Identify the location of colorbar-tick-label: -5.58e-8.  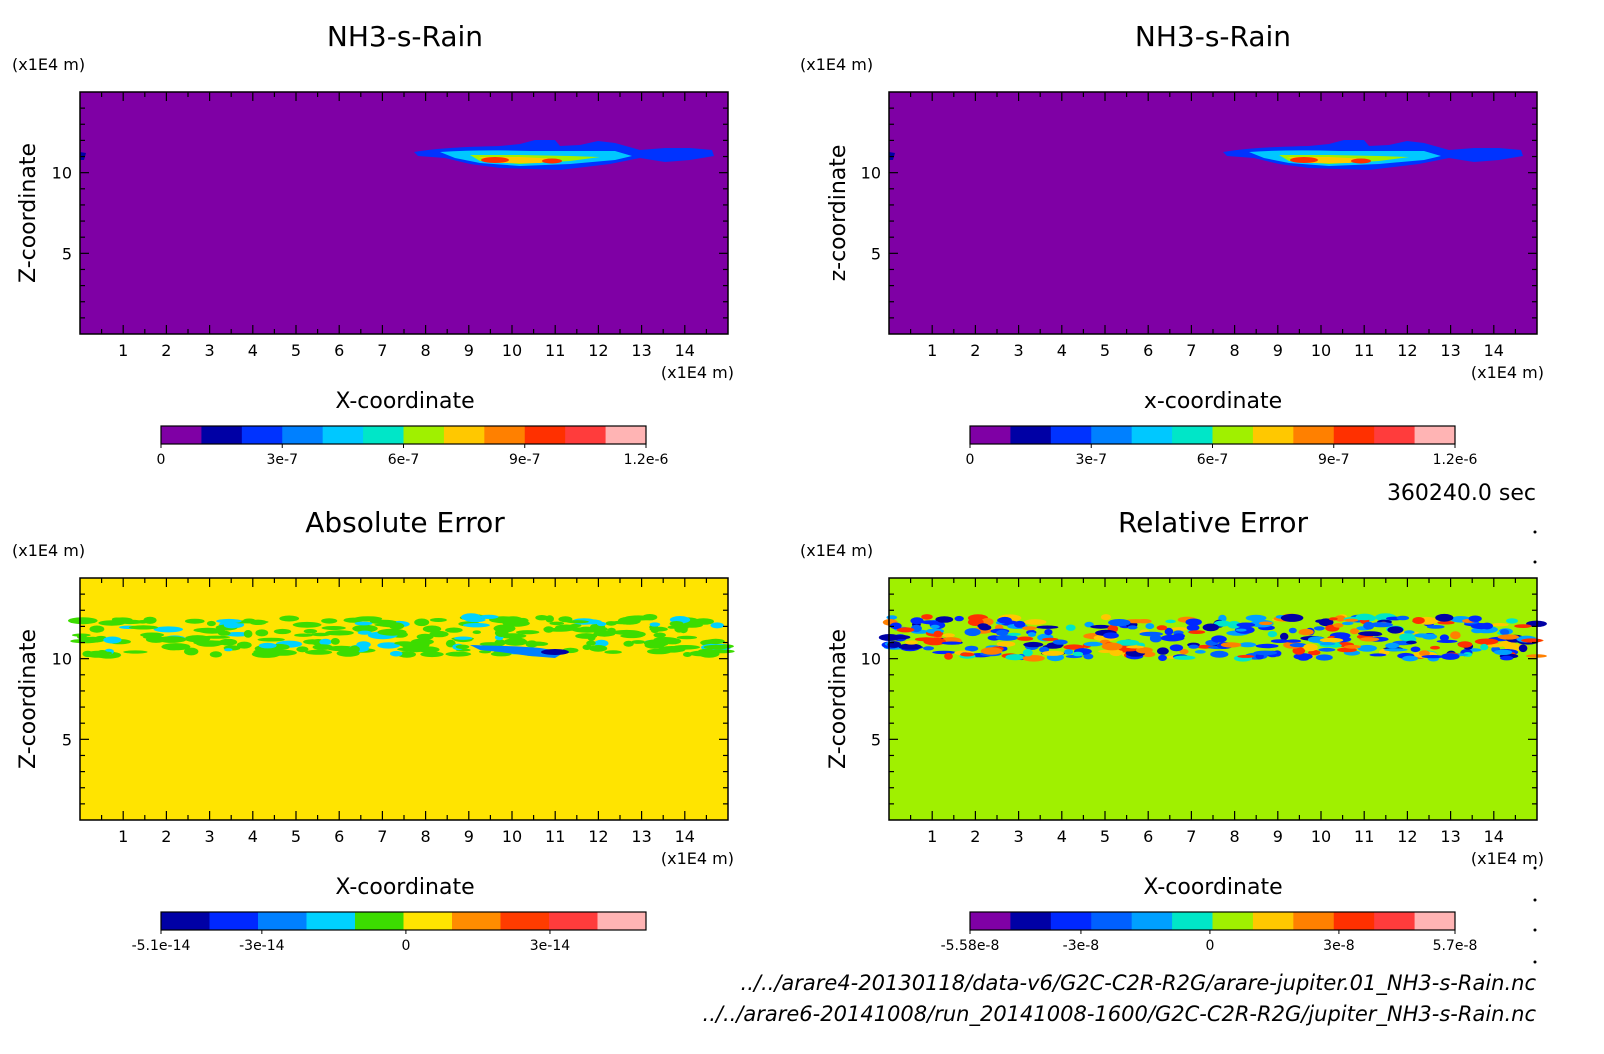
(970, 946).